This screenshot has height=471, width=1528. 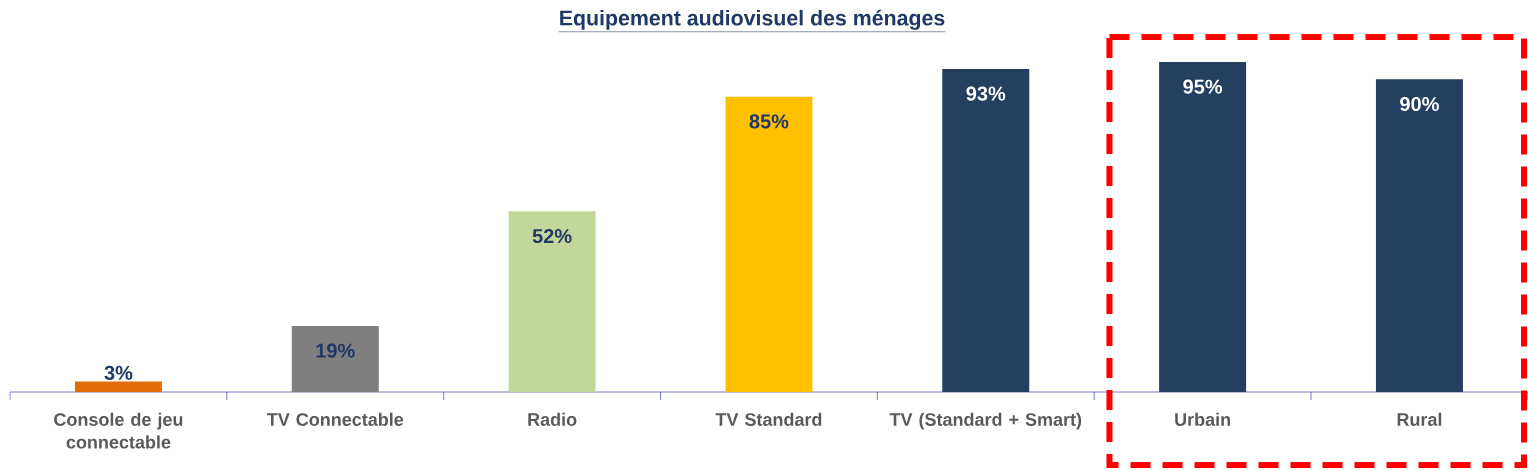 What do you see at coordinates (335, 350) in the screenshot?
I see `data-label: 19%` at bounding box center [335, 350].